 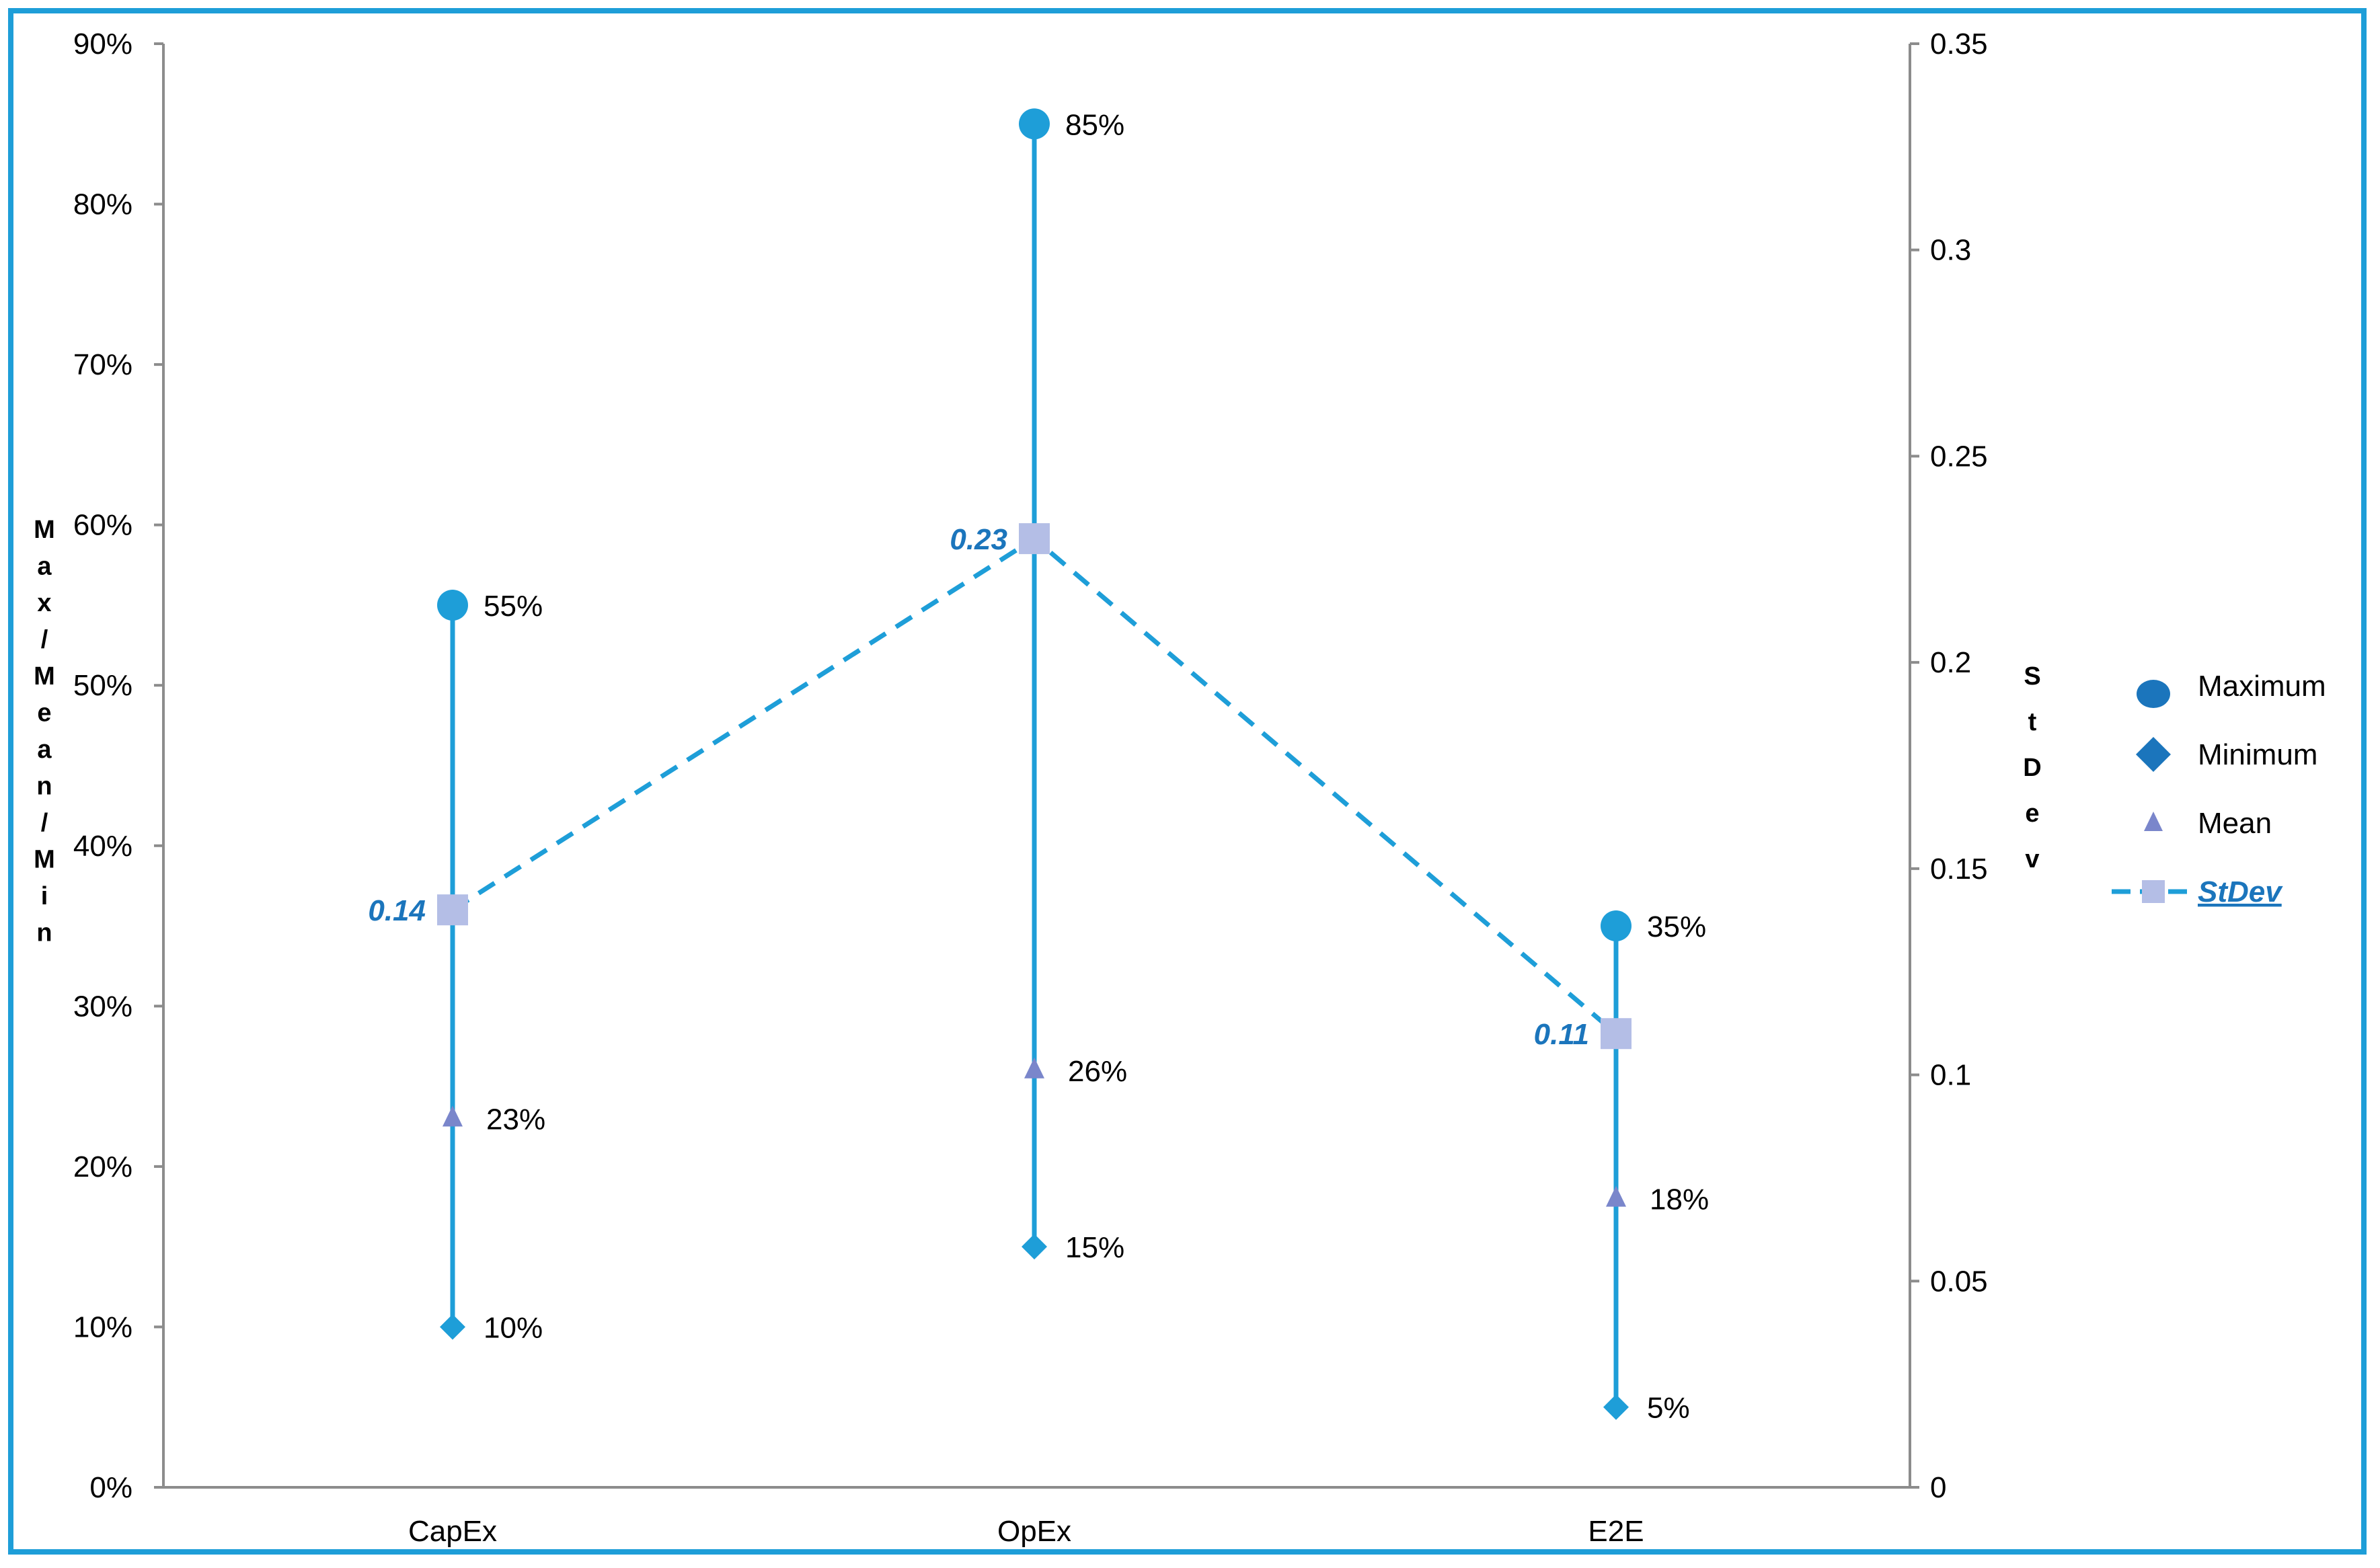 What do you see at coordinates (513, 1327) in the screenshot?
I see `minimum-label: 10%` at bounding box center [513, 1327].